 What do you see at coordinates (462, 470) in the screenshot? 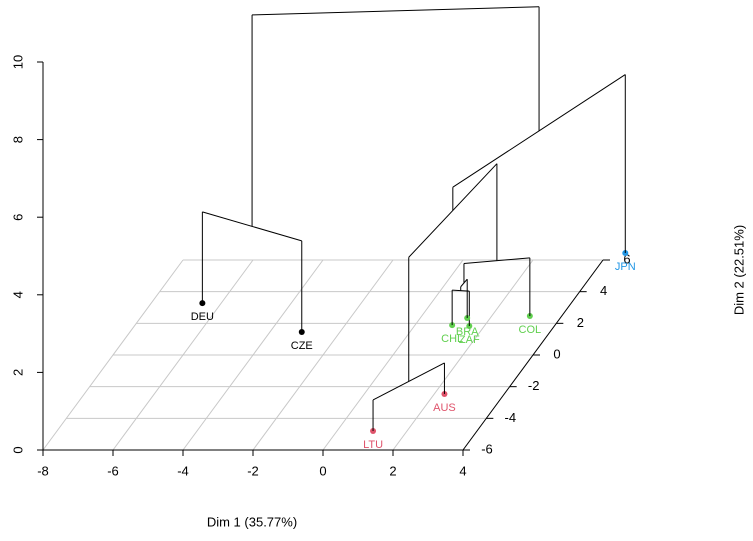
I see `x-tick-label: 4` at bounding box center [462, 470].